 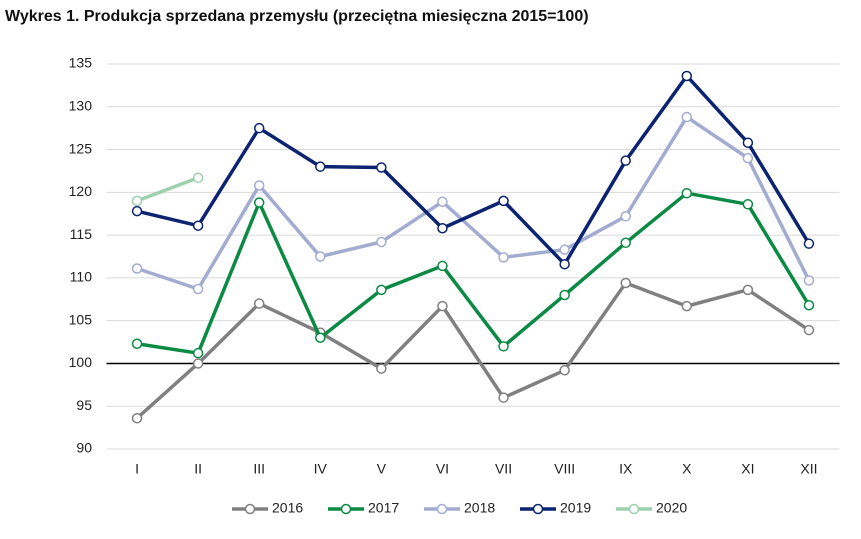 What do you see at coordinates (747, 469) in the screenshot?
I see `x-tick-label: XI` at bounding box center [747, 469].